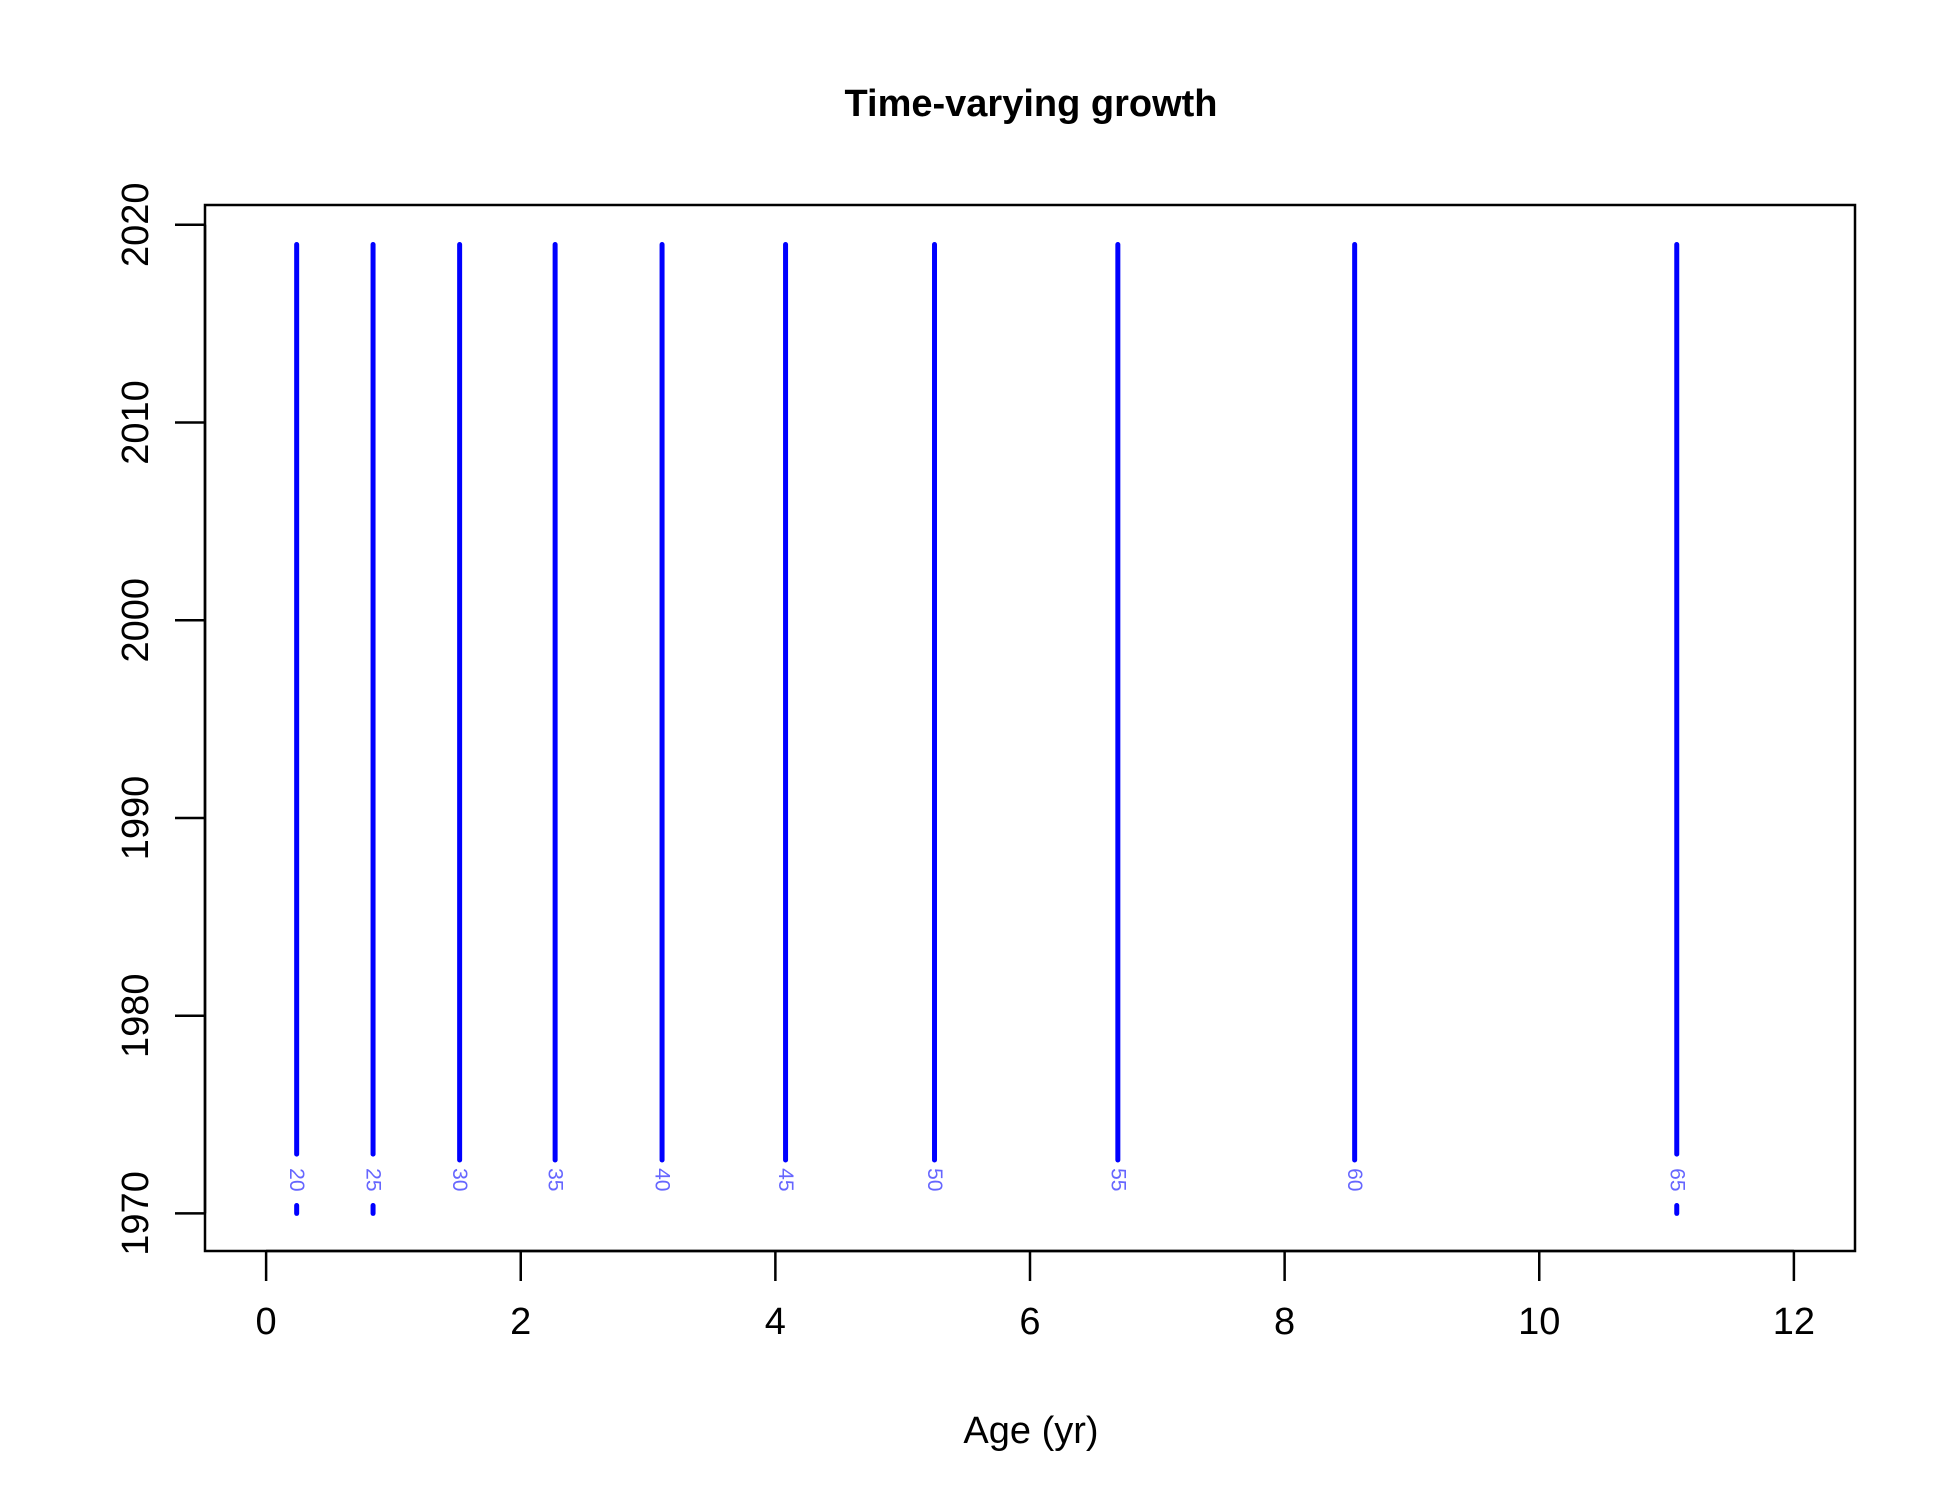  I want to click on series-label: 65, so click(1676, 1179).